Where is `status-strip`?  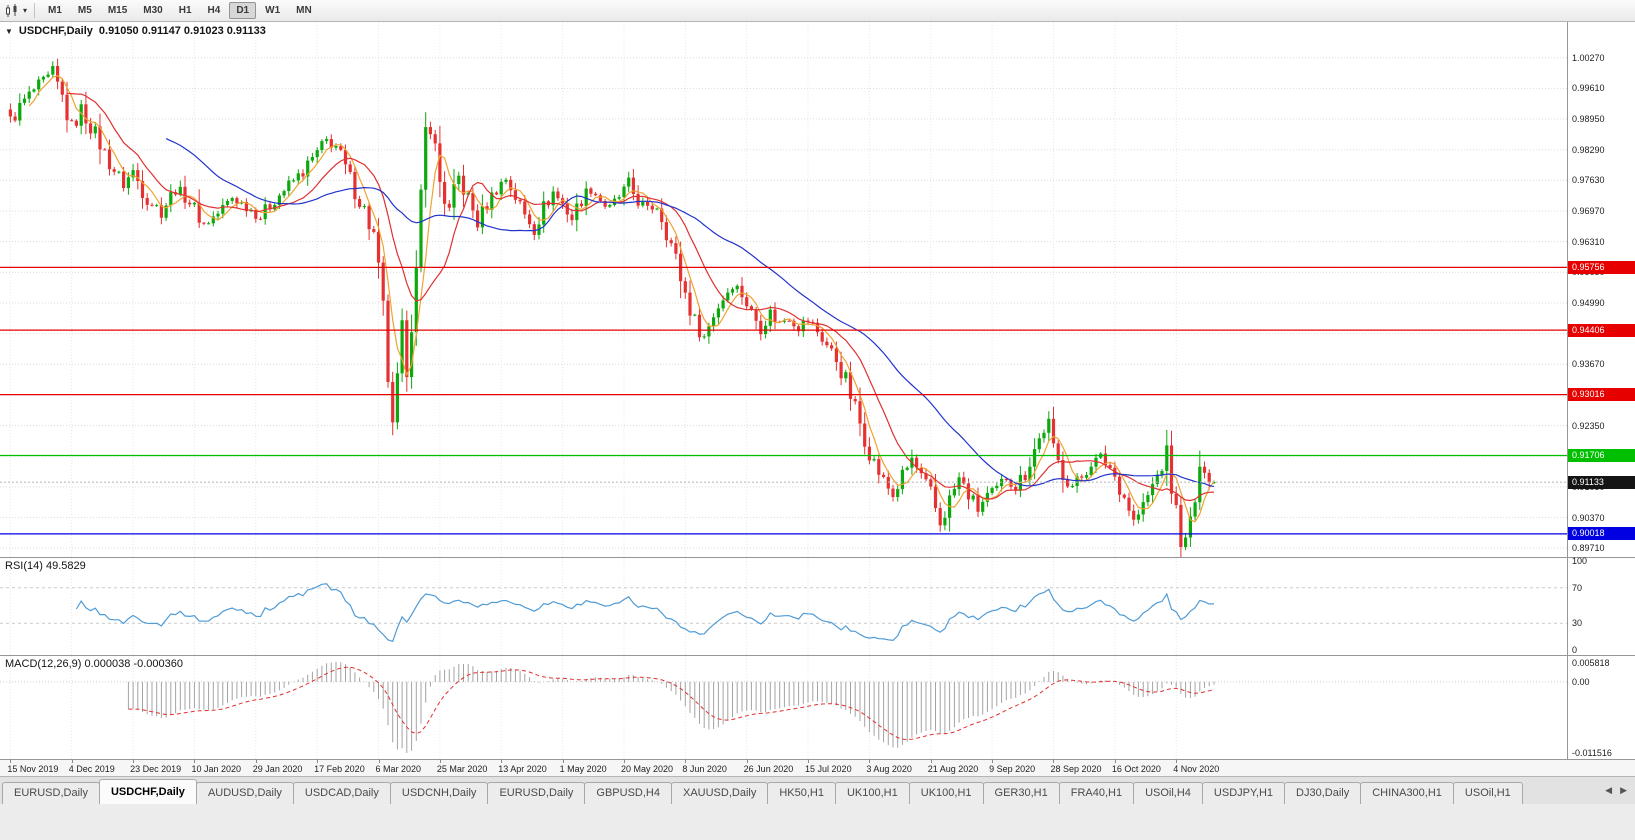
status-strip is located at coordinates (817, 822).